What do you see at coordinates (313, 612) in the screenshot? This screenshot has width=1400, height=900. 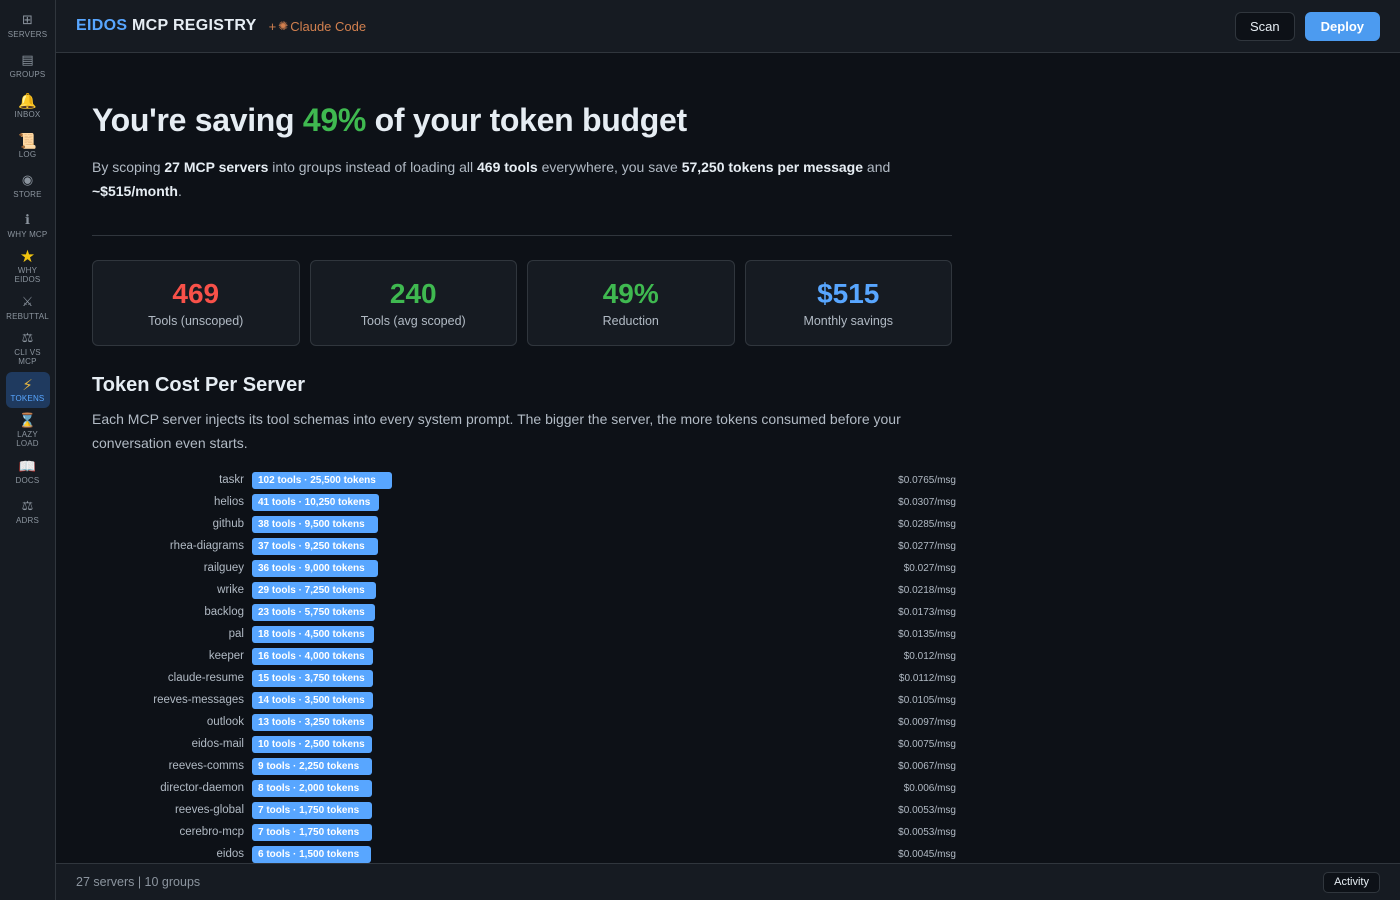 I see `token-bar: 23 tools · 5,750 tokens` at bounding box center [313, 612].